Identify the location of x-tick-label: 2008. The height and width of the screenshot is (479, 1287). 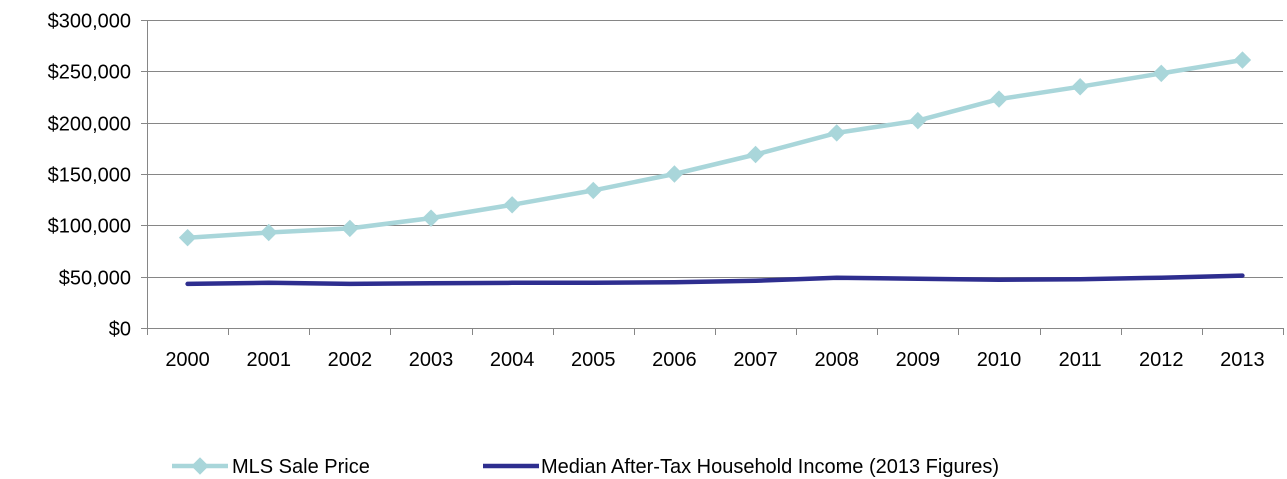
(836, 360).